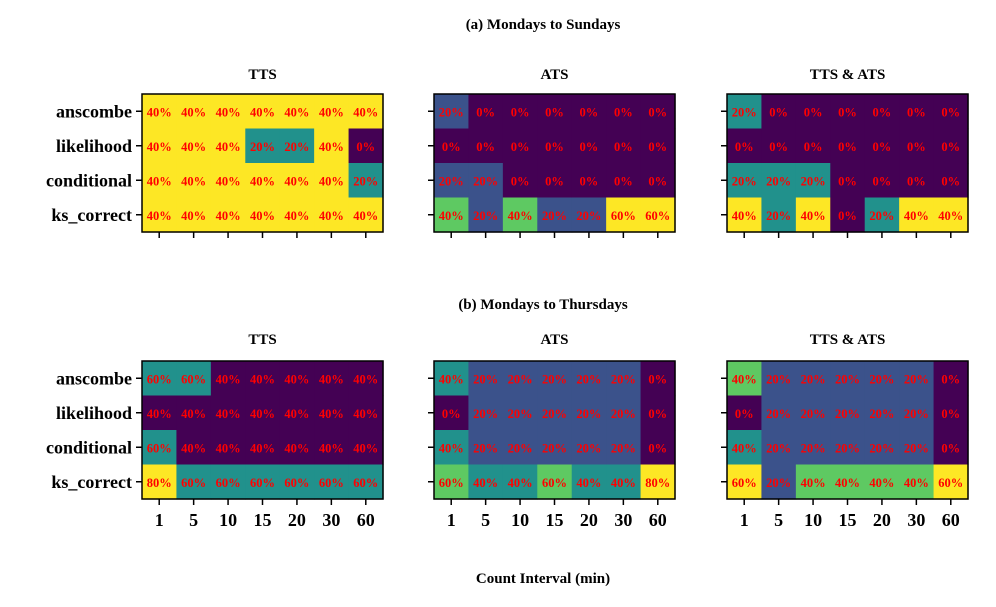 This screenshot has height=607, width=996. What do you see at coordinates (657, 483) in the screenshot?
I see `cell-value-label: 80%` at bounding box center [657, 483].